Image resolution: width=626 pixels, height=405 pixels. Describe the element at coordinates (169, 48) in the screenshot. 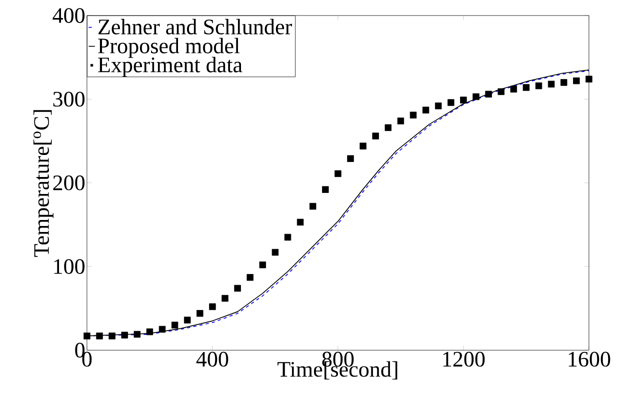

I see `legend-label: Proposed model` at that location.